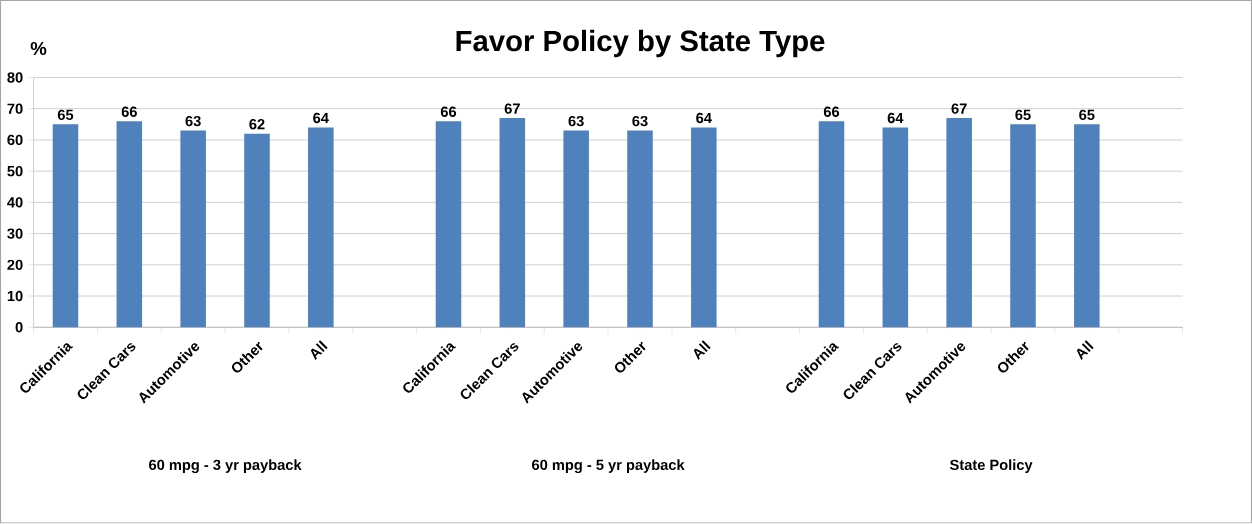 The width and height of the screenshot is (1252, 524). What do you see at coordinates (15, 109) in the screenshot?
I see `y-tick-label: 70` at bounding box center [15, 109].